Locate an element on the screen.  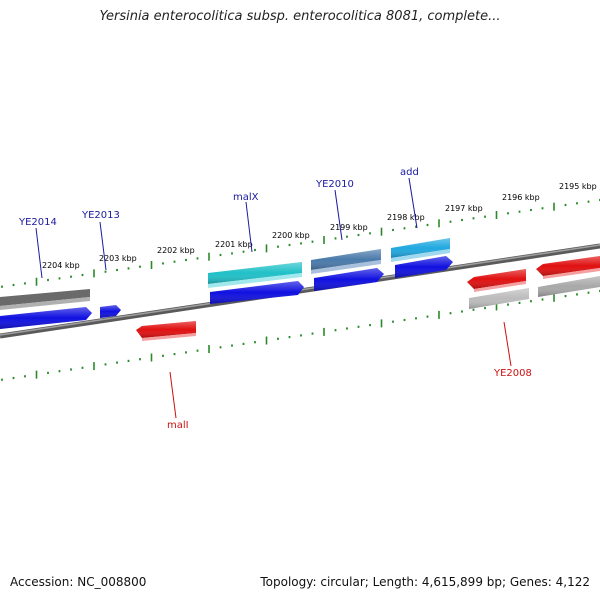
gene-label-ye2010: YE2010 is located at coordinates (334, 184).